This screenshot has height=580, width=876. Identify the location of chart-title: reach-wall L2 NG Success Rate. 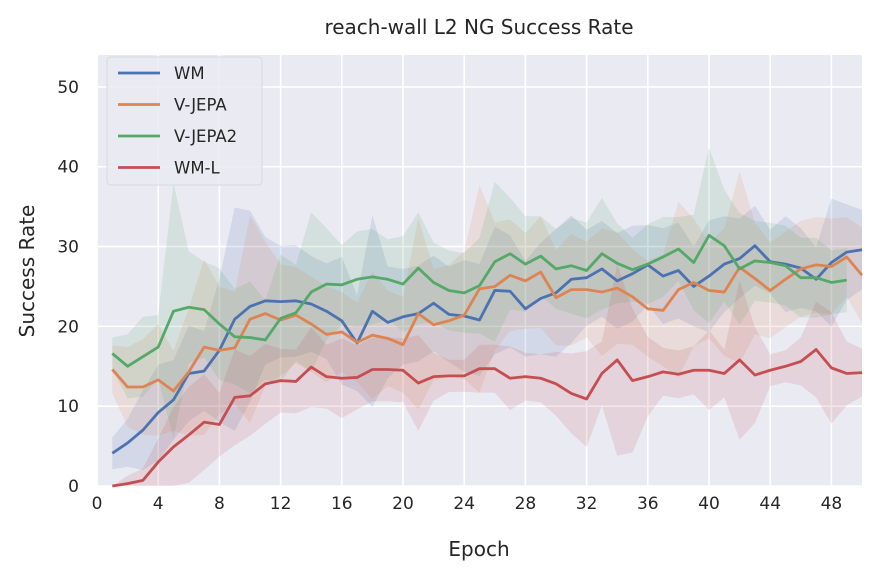
(478, 27).